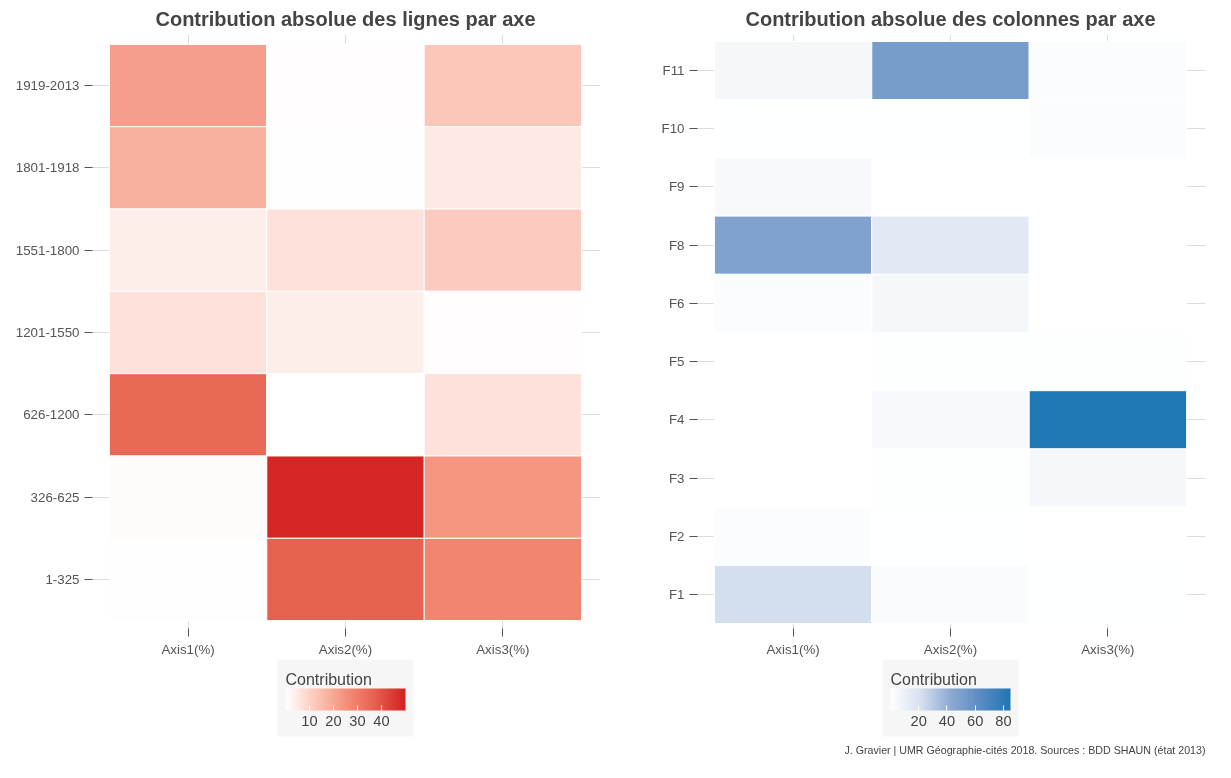 The height and width of the screenshot is (778, 1231). What do you see at coordinates (676, 478) in the screenshot?
I see `y-tick-label: F3` at bounding box center [676, 478].